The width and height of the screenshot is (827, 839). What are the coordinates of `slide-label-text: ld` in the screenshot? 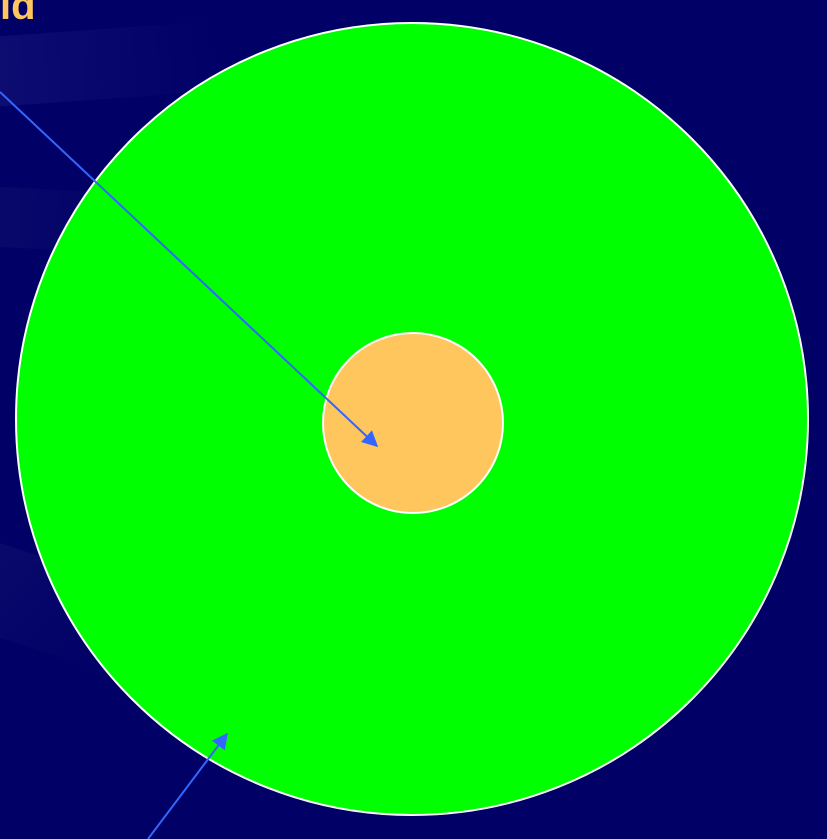 It's located at (18, 14).